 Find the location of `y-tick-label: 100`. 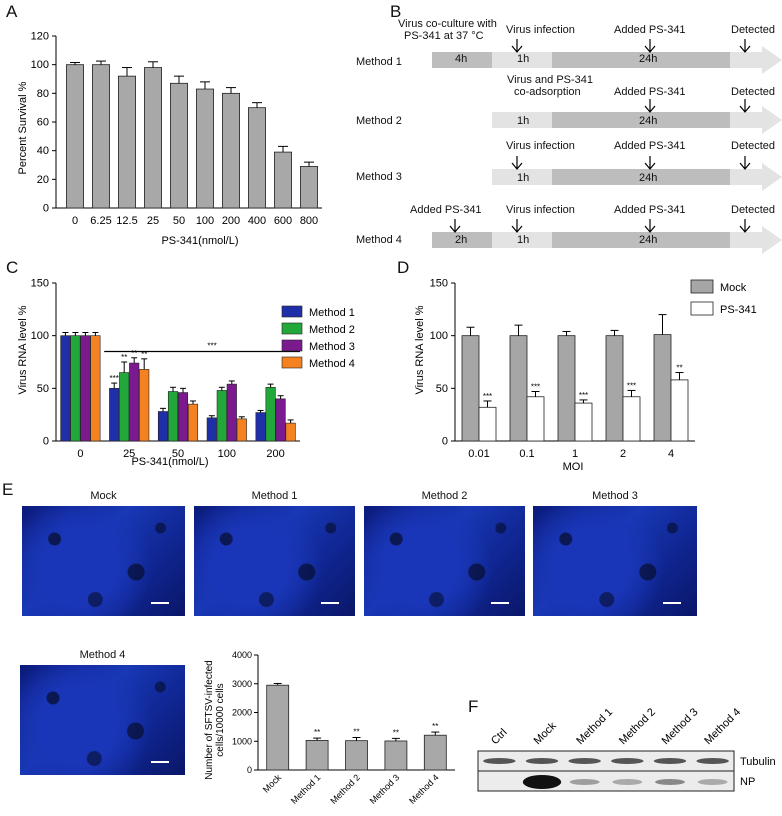

y-tick-label: 100 is located at coordinates (439, 336).